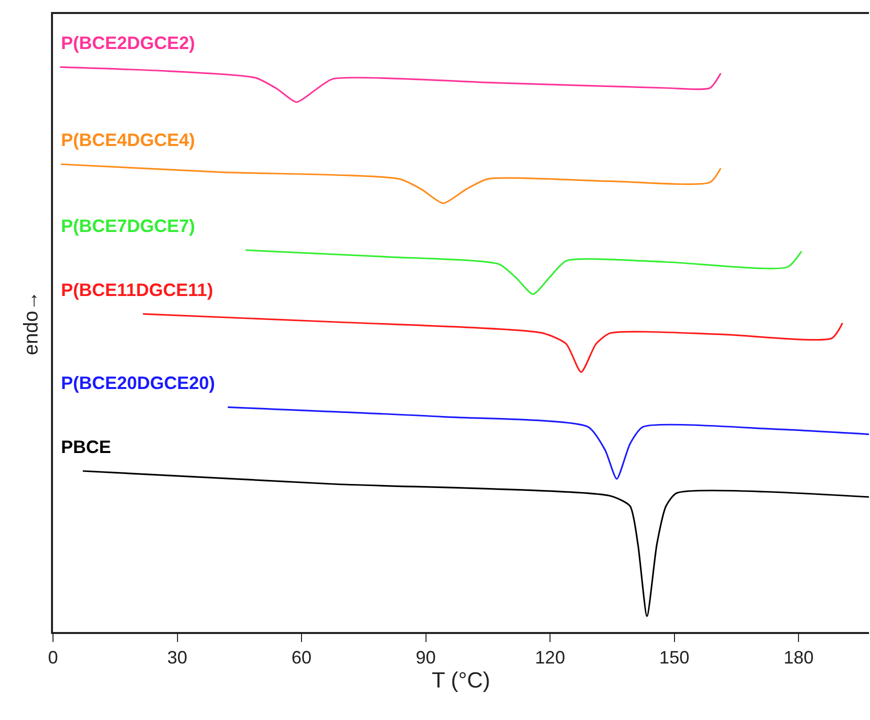 The height and width of the screenshot is (720, 870). Describe the element at coordinates (31, 323) in the screenshot. I see `y-axis-title: endo→` at that location.